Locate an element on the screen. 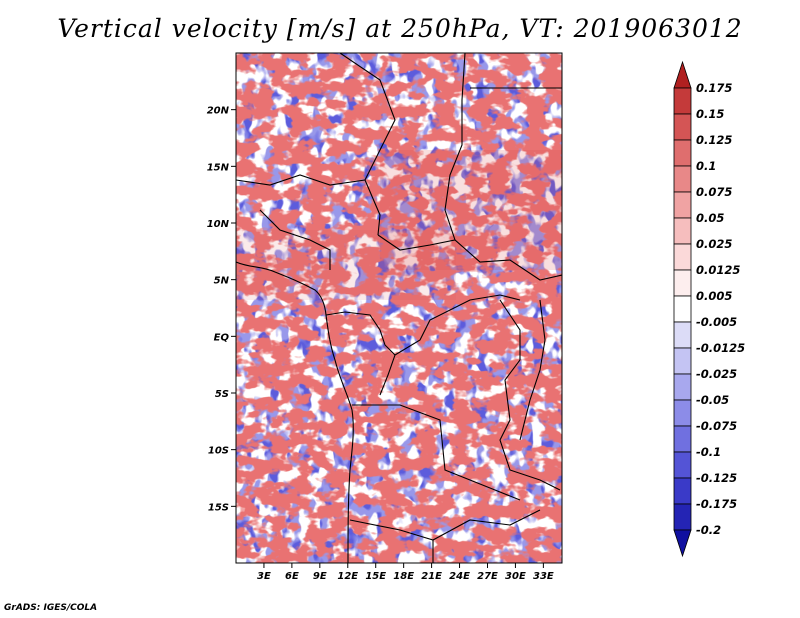 The height and width of the screenshot is (618, 800). longitude-axis: 3E 6E 9E 12E 15E 18E 21E 24E 27E 30E 33E is located at coordinates (405, 572).